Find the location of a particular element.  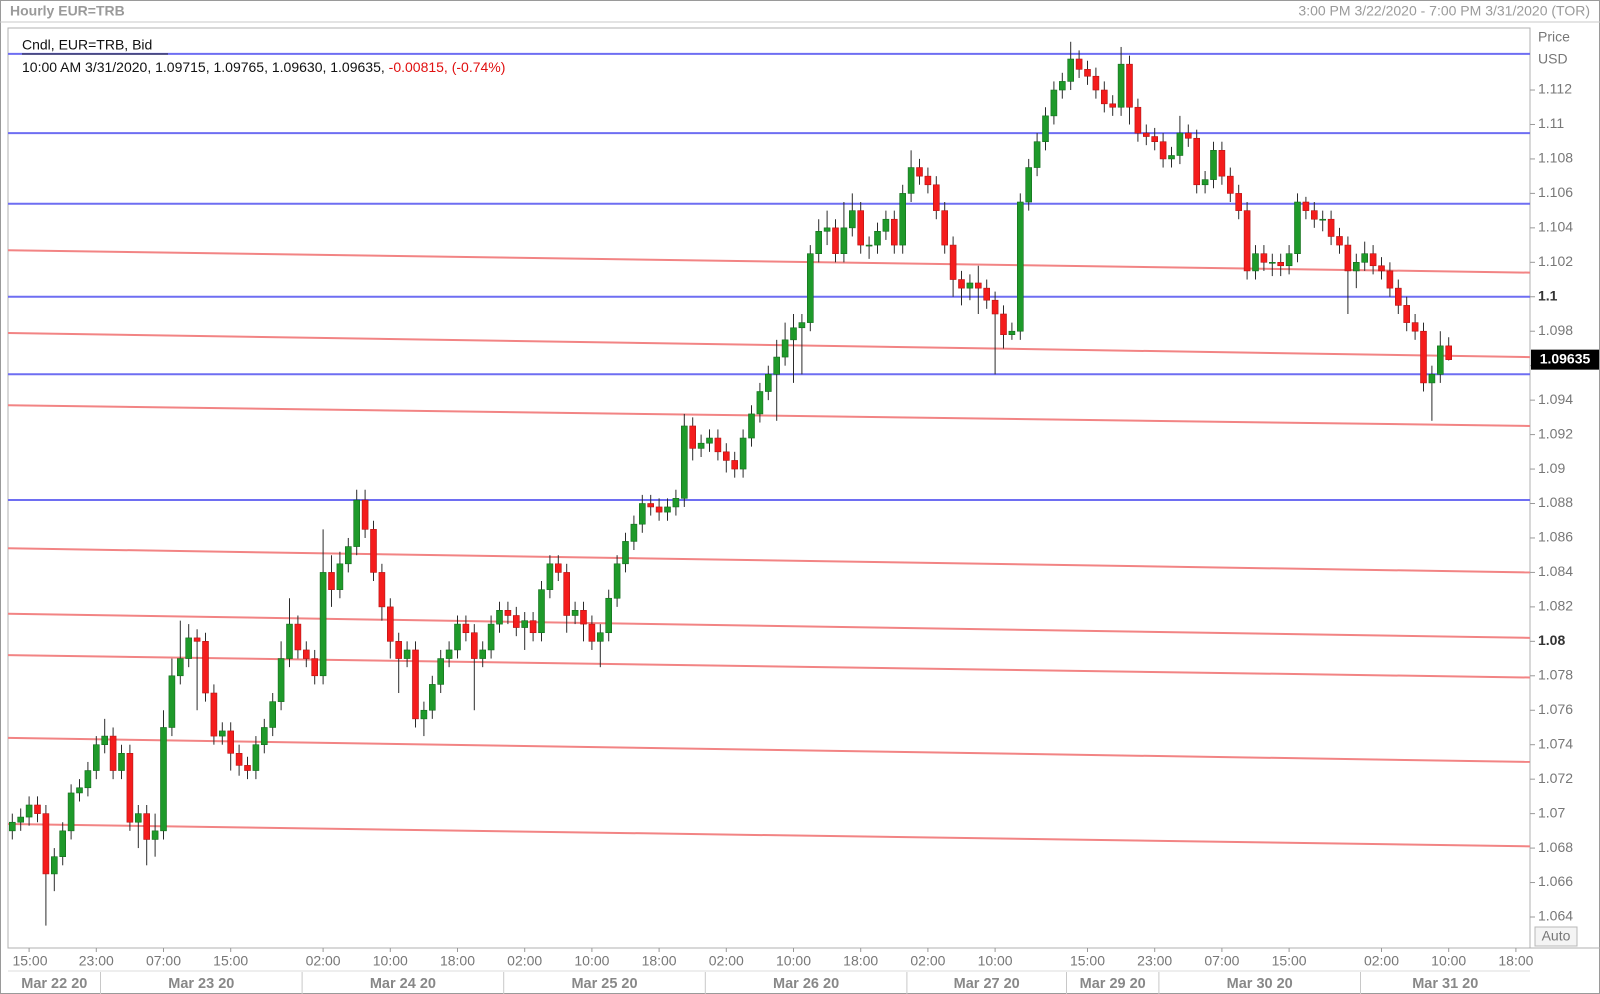

x-tick-label: 15:00 is located at coordinates (1087, 961).